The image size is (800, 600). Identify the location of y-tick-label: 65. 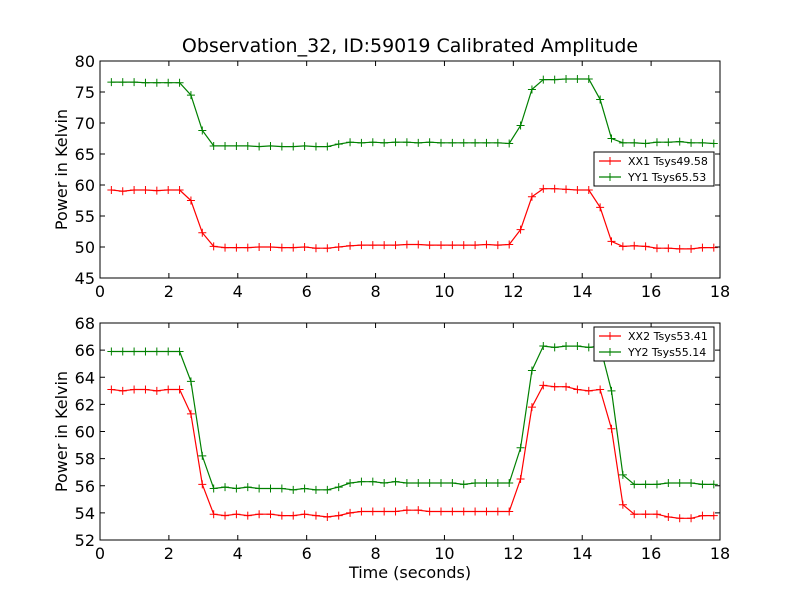
(85, 154).